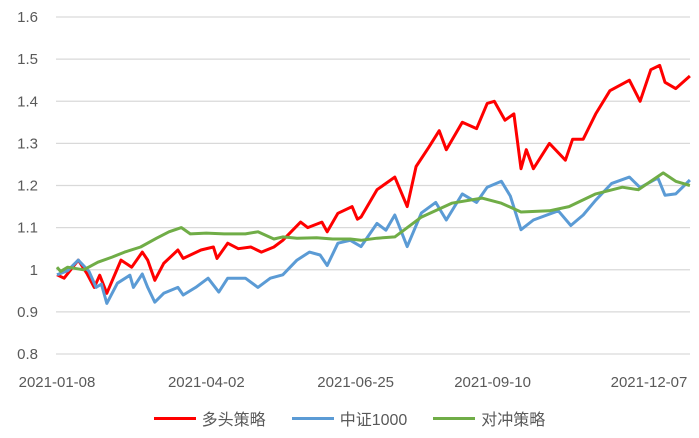  Describe the element at coordinates (27, 59) in the screenshot. I see `y-tick-label: 1.5` at that location.